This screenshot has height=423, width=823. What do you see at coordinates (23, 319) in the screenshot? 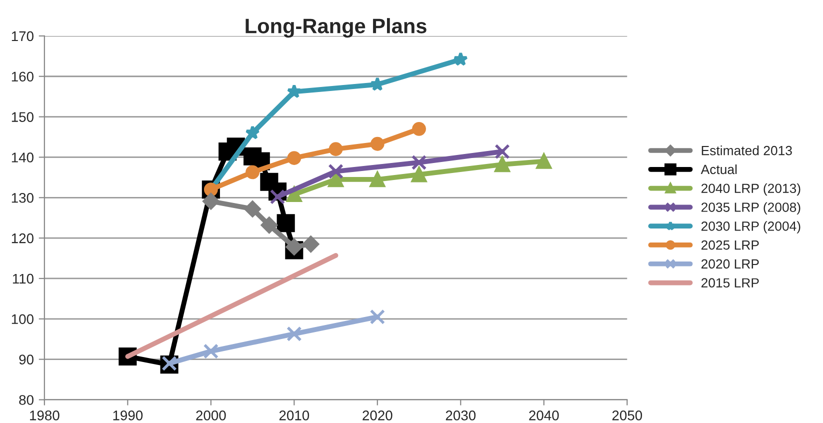
I see `y-tick-label: 100` at bounding box center [23, 319].